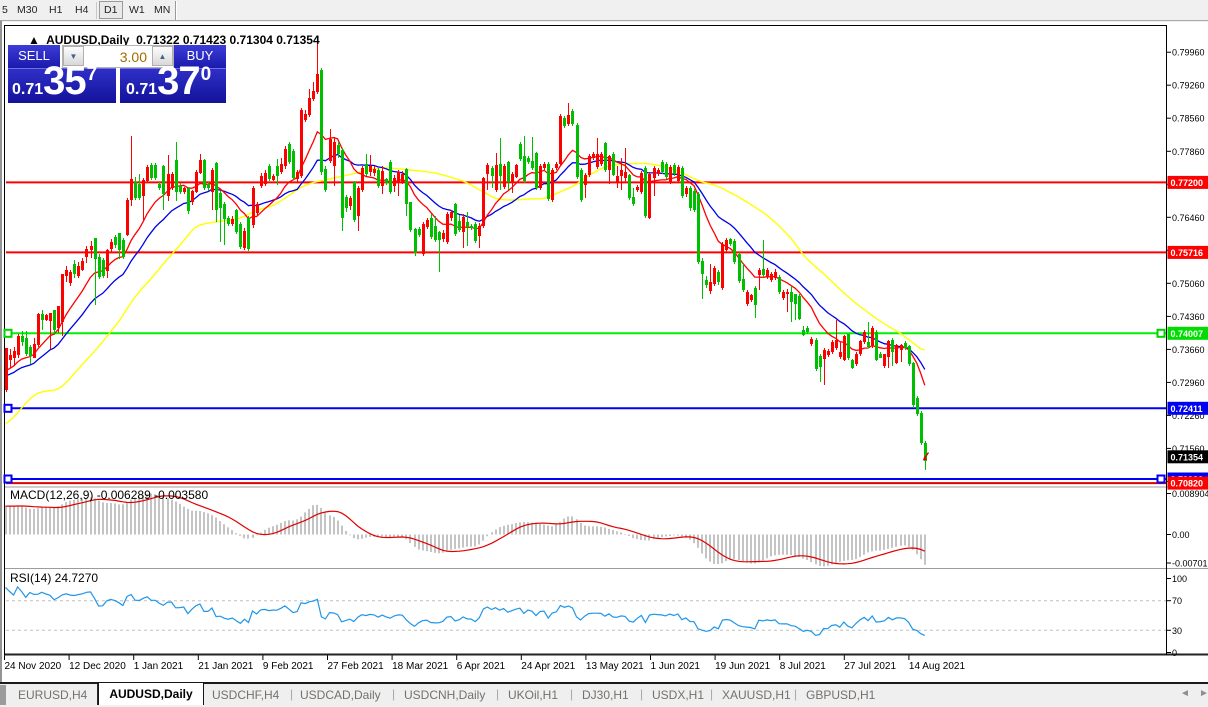 The width and height of the screenshot is (1208, 707). I want to click on svg-text: 1 Jan 2021, so click(159, 666).